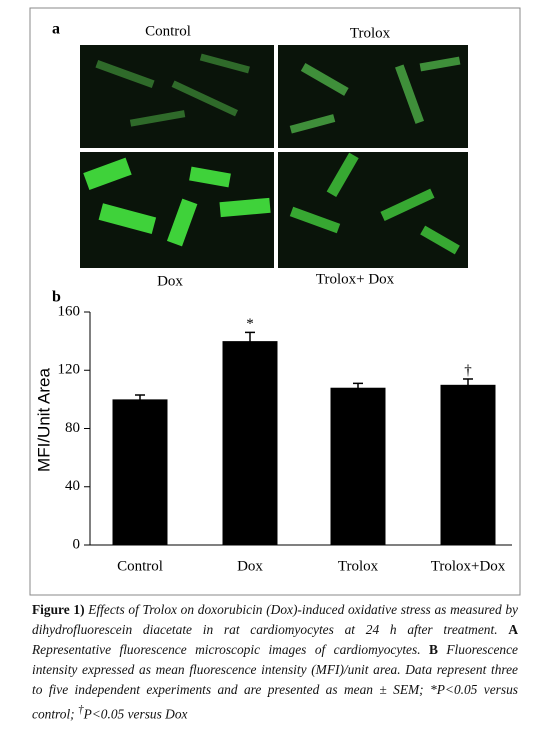 The width and height of the screenshot is (548, 752). What do you see at coordinates (370, 33) in the screenshot?
I see `image-label: Trolox` at bounding box center [370, 33].